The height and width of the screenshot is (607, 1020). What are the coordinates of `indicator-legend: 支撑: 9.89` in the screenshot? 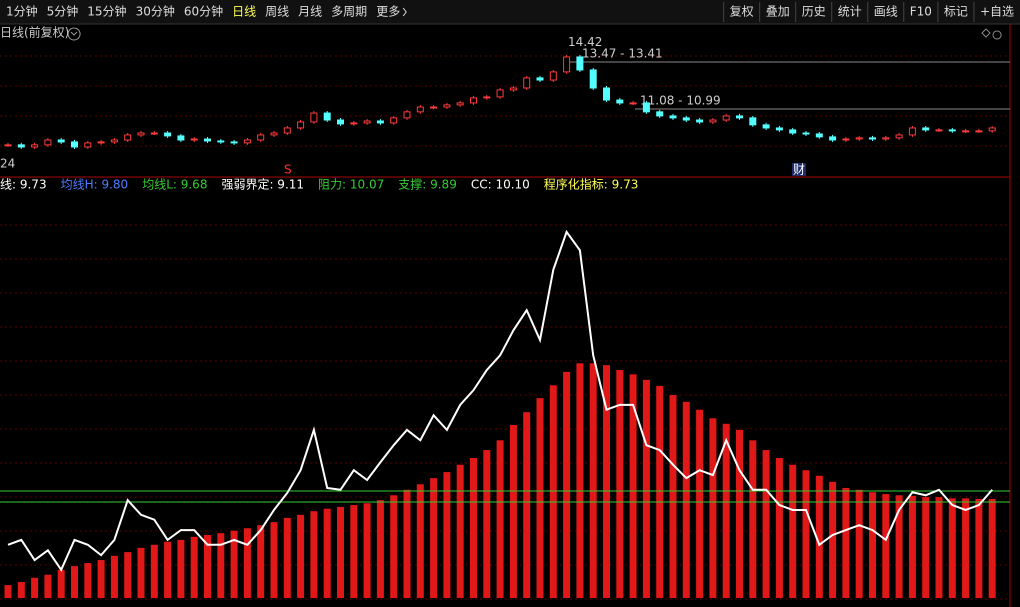 It's located at (427, 184).